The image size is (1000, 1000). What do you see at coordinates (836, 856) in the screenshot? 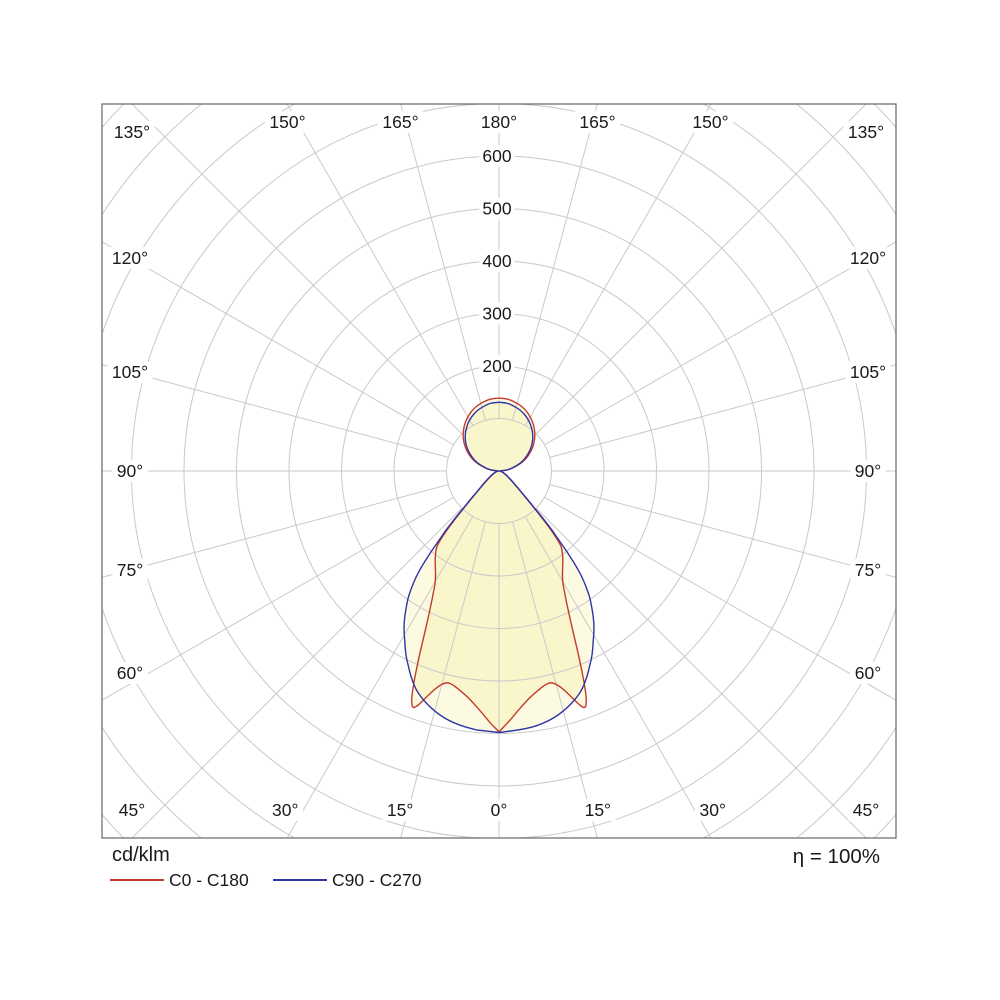
I see `efficiency-label: η = 100%` at bounding box center [836, 856].